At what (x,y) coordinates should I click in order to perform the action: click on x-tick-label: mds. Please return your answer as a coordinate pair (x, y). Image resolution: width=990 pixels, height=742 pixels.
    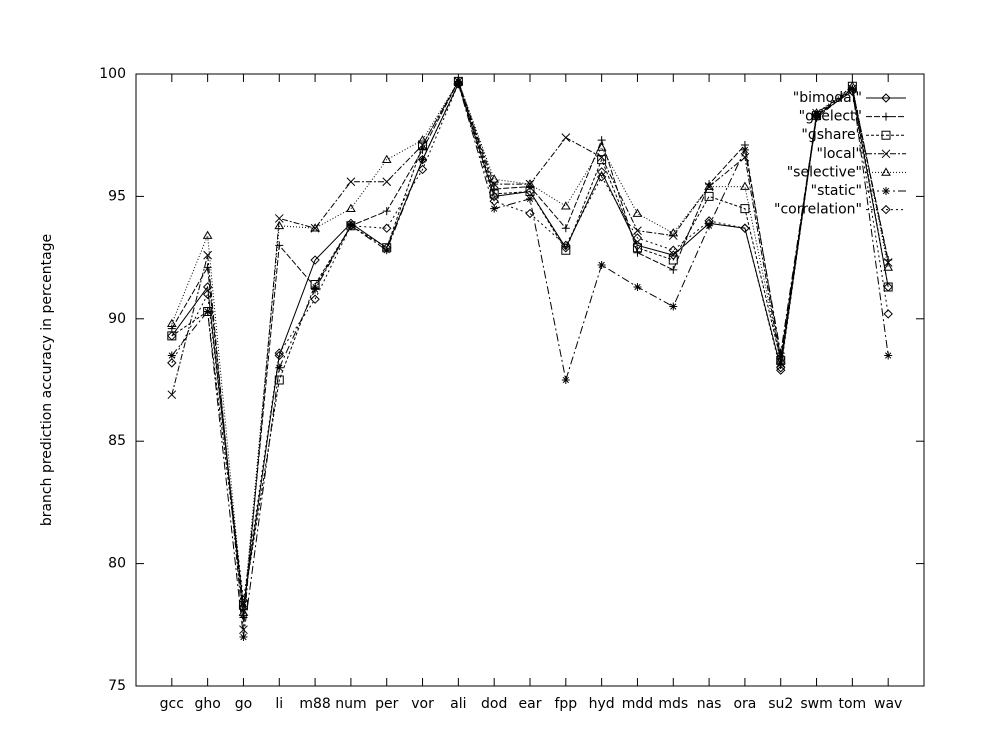
    Looking at the image, I should click on (673, 704).